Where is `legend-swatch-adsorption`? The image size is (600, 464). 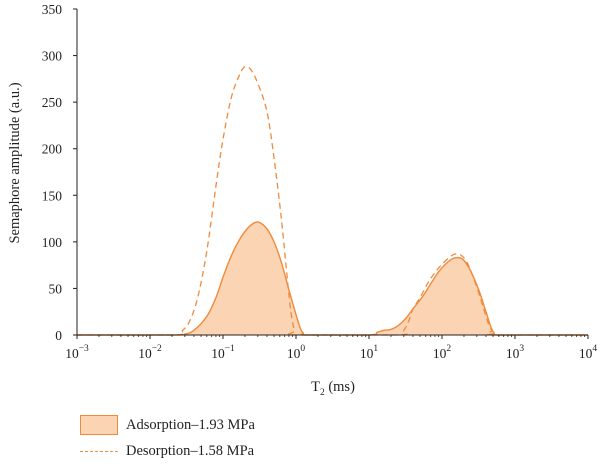 legend-swatch-adsorption is located at coordinates (99, 425).